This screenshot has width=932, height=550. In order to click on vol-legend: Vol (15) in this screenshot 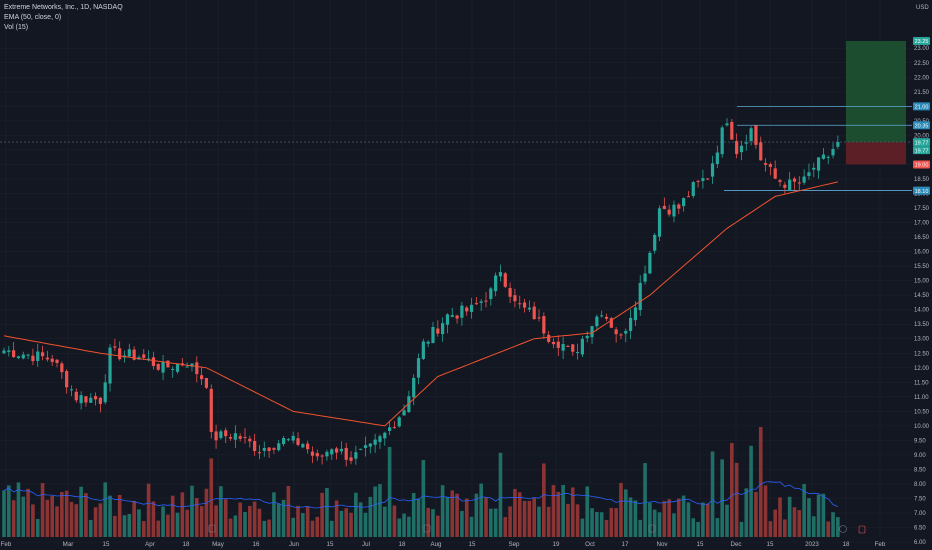, I will do `click(16, 27)`.